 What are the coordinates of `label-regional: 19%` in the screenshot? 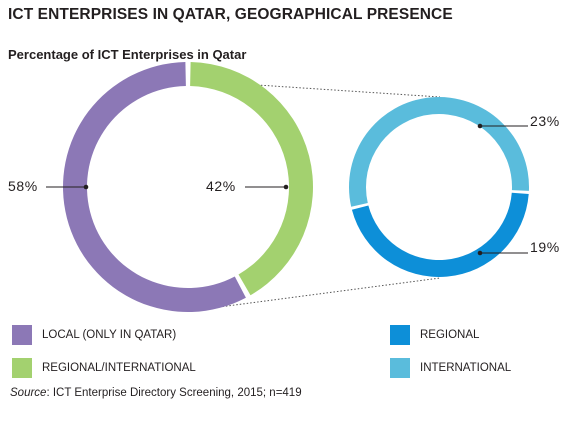 It's located at (545, 247).